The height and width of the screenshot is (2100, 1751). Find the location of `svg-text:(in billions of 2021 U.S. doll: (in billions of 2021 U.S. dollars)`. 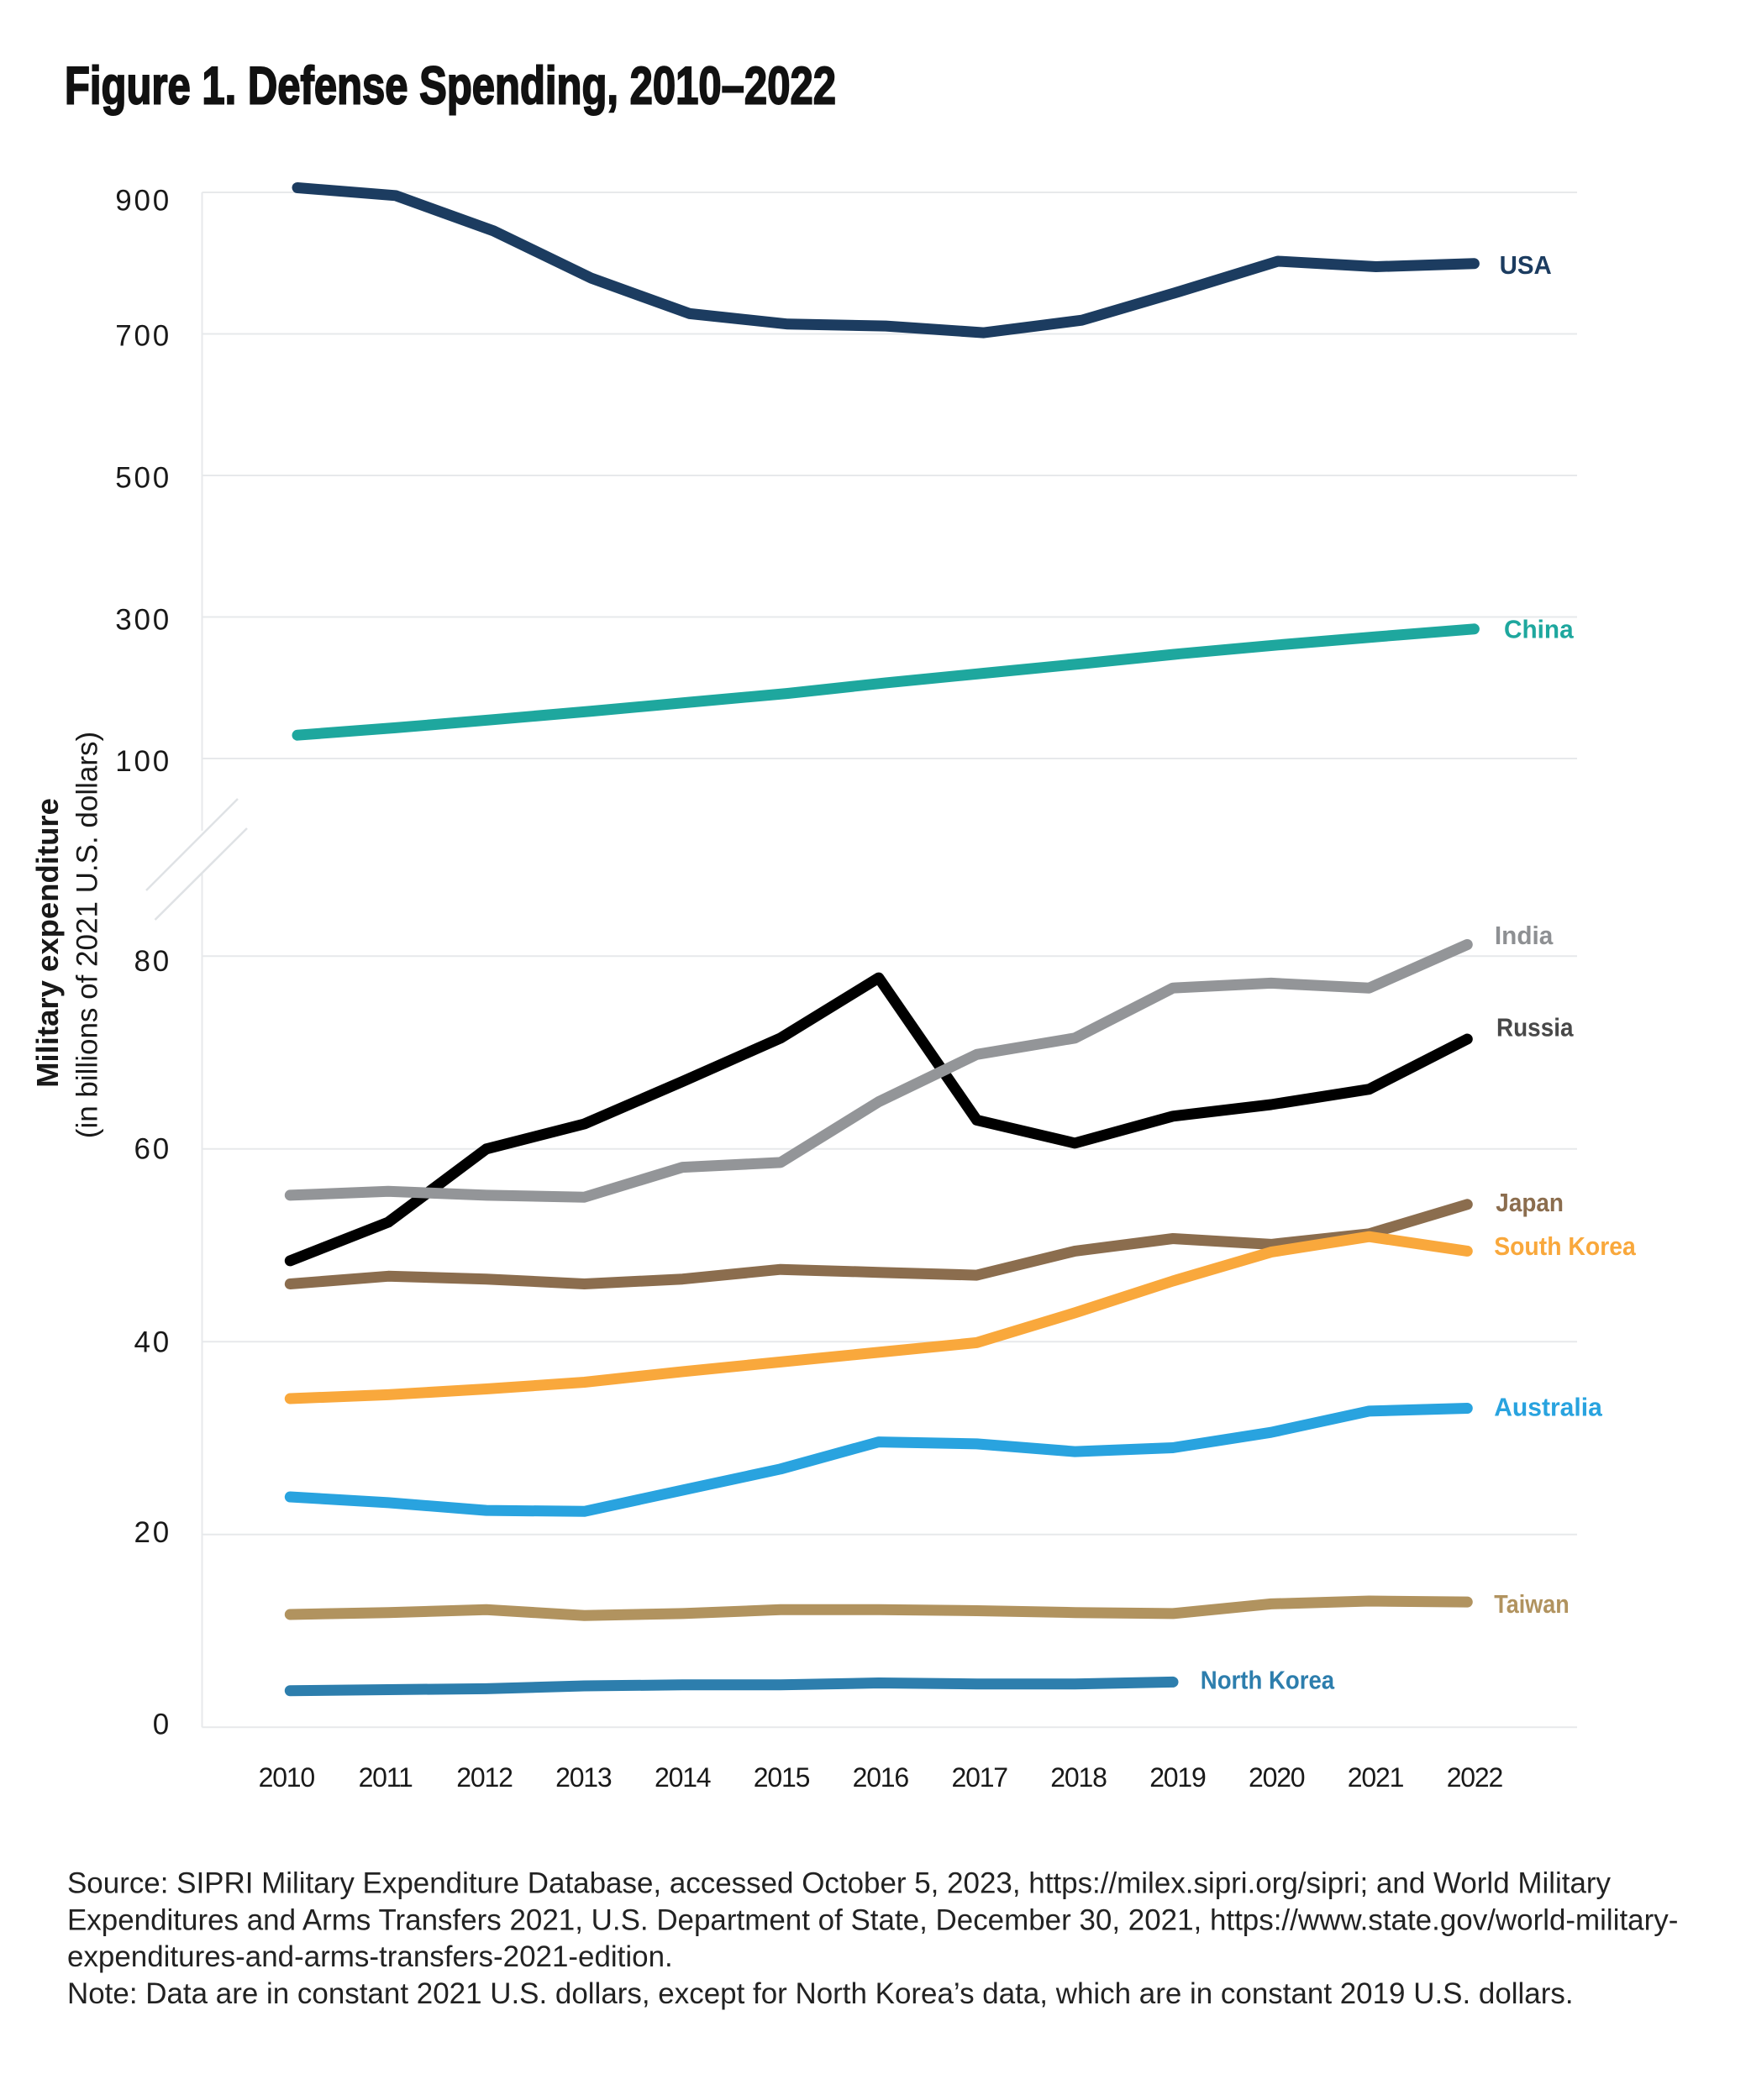

svg-text:(in billions of 2021 U.S. doll: (in billions of 2021 U.S. dollars) is located at coordinates (87, 935).